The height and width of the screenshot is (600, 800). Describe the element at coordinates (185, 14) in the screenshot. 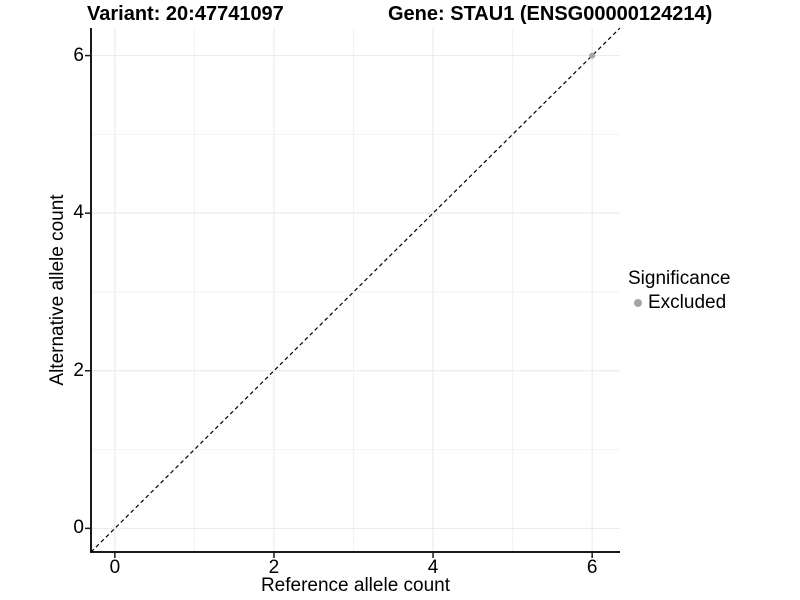

I see `variant-title: Variant: 20:47741097` at that location.